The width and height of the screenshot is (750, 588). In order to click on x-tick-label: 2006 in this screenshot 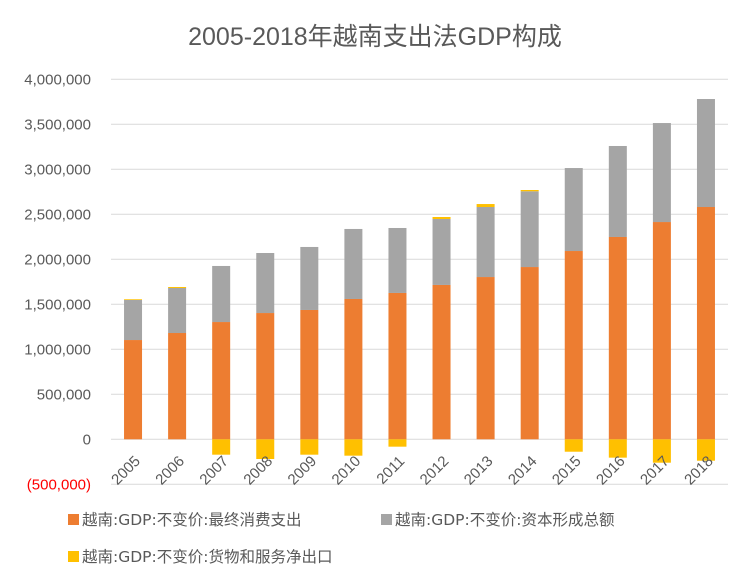, I will do `click(170, 471)`.